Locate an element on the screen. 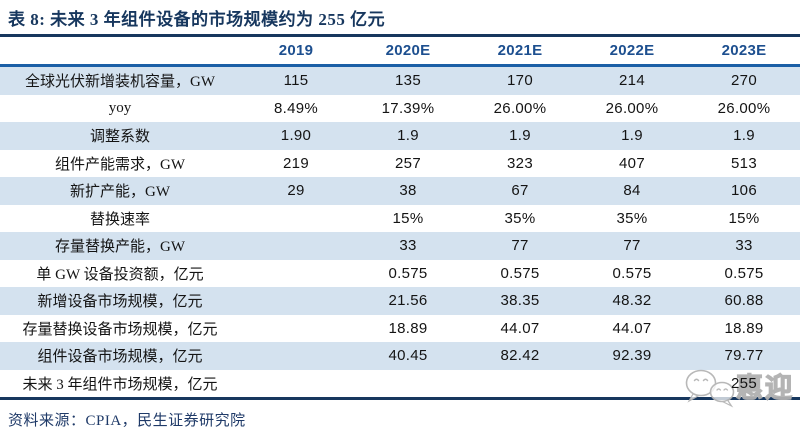  header-rule is located at coordinates (400, 65).